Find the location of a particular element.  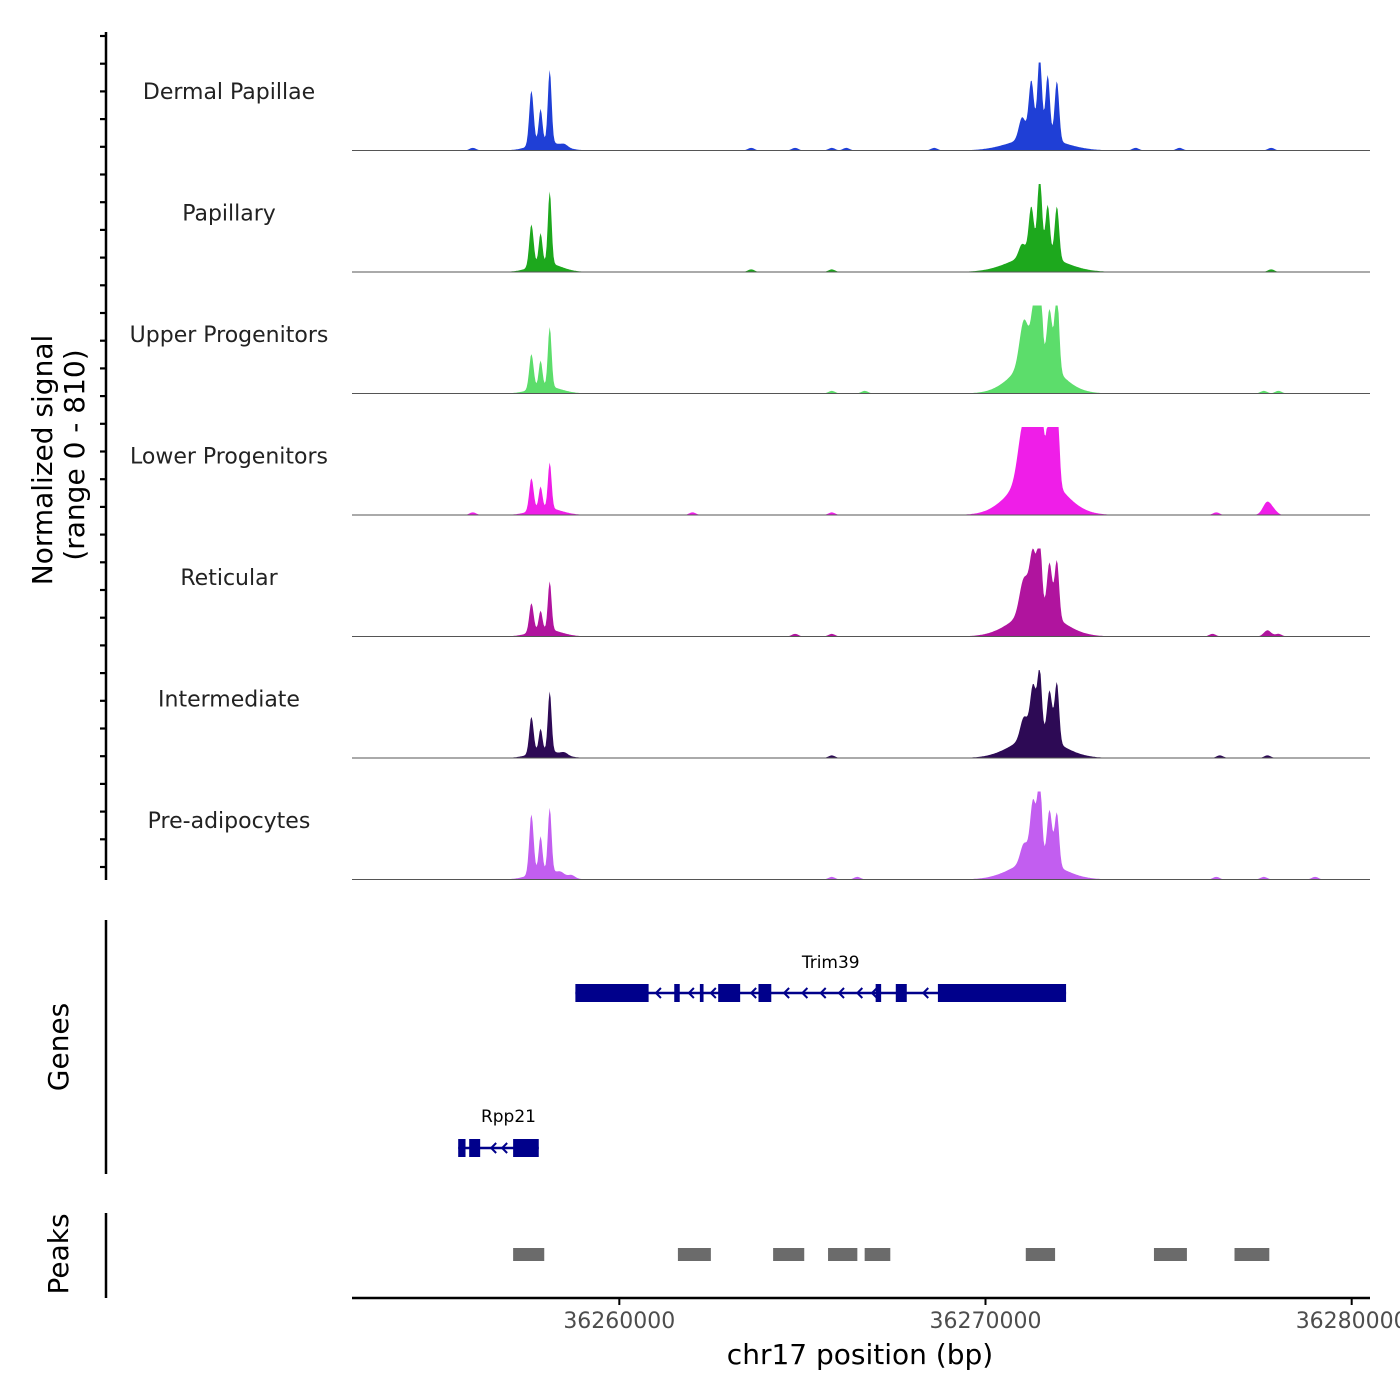

x-axis-title: chr17 position (bp) is located at coordinates (860, 1354).